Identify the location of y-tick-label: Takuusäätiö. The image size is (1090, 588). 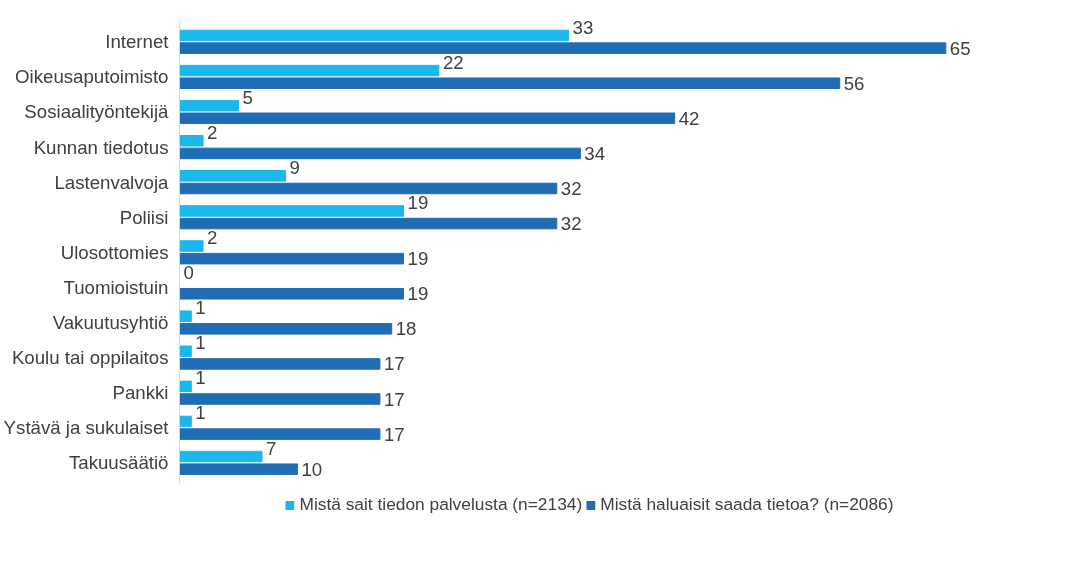
(118, 463).